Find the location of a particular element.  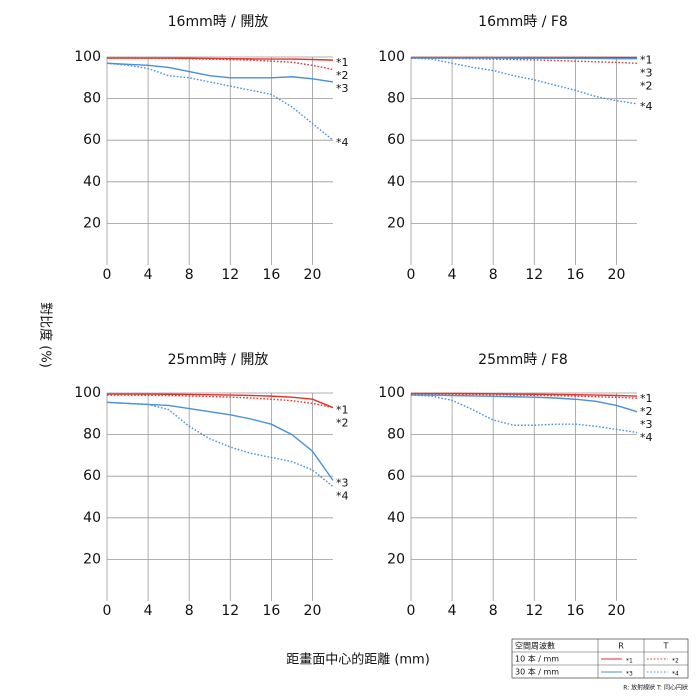

table-header: T is located at coordinates (666, 646).